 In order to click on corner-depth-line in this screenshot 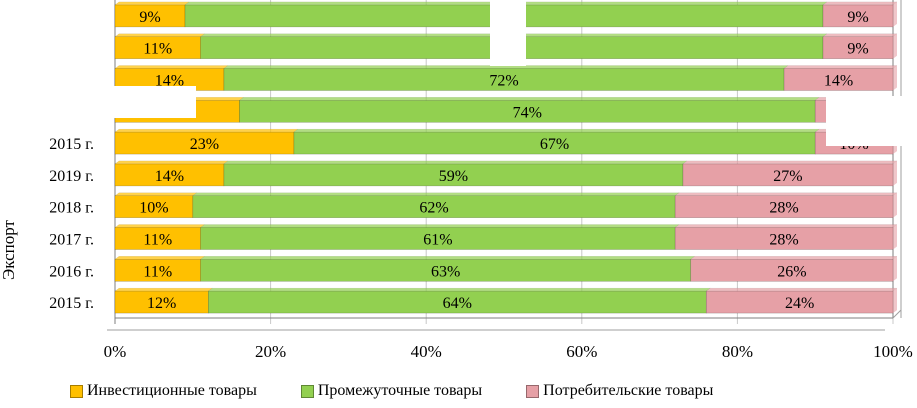, I will do `click(897, 314)`.